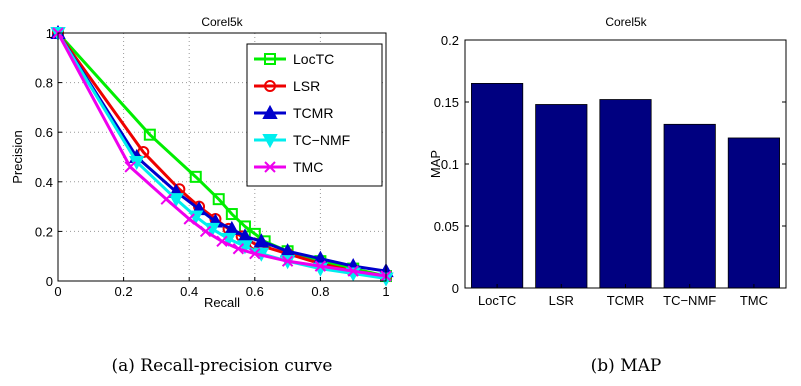 The height and width of the screenshot is (386, 801). What do you see at coordinates (287, 86) in the screenshot?
I see `legend-item-lsr: LSR` at bounding box center [287, 86].